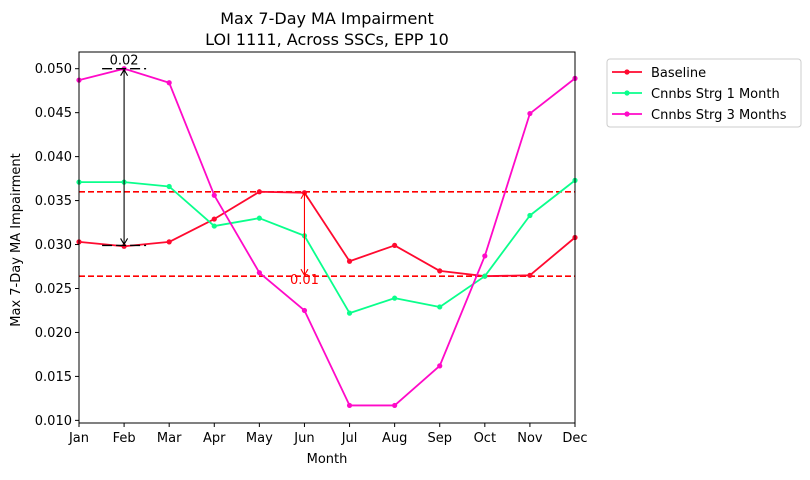 The height and width of the screenshot is (480, 810). What do you see at coordinates (440, 307) in the screenshot?
I see `data-point-2-sep` at bounding box center [440, 307].